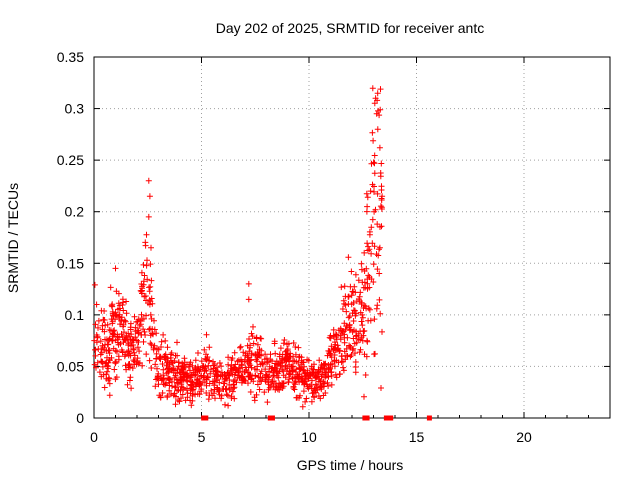  I want to click on x-tick-label: 20, so click(524, 437).